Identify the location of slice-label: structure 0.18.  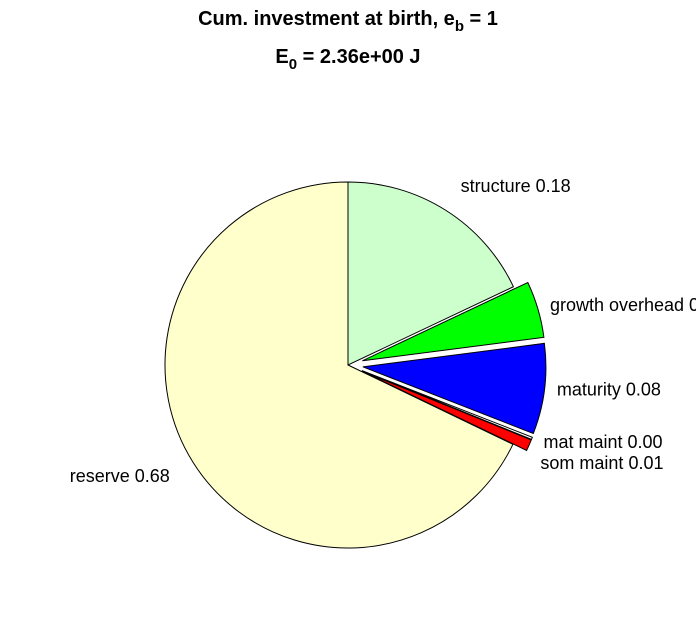
(516, 186).